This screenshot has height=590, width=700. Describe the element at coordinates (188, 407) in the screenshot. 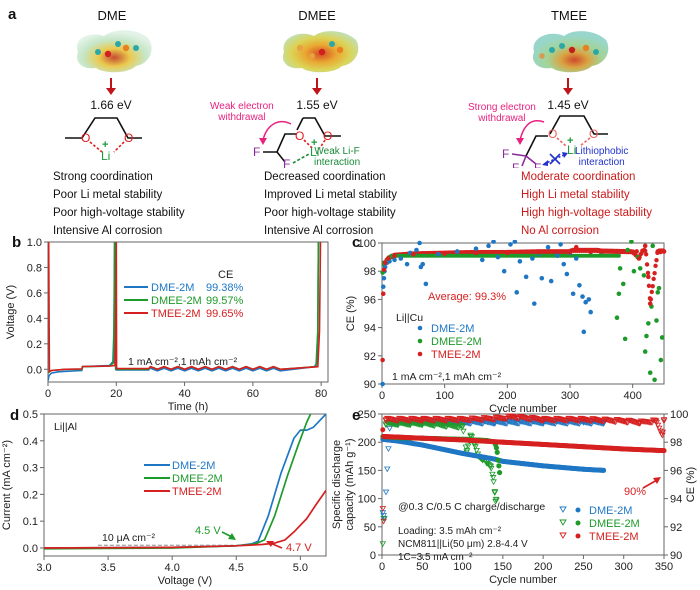

I see `x-axis-label: Time (h)` at that location.